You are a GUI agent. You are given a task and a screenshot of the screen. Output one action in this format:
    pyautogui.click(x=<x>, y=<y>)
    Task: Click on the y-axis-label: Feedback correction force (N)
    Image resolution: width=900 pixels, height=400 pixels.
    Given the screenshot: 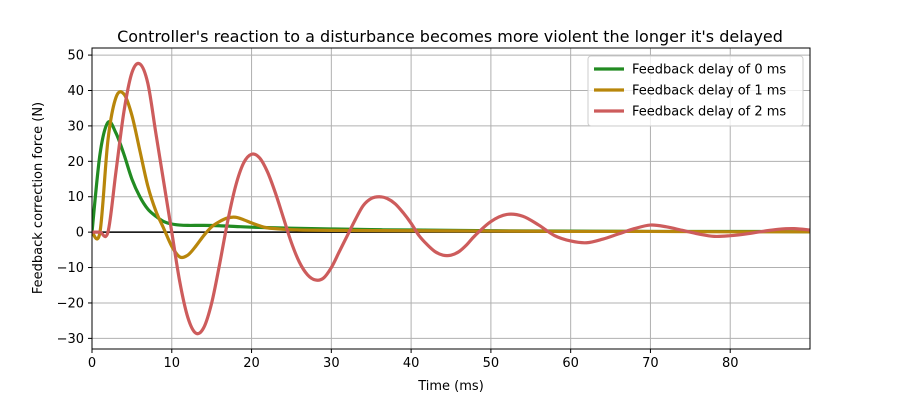 What is the action you would take?
    pyautogui.click(x=38, y=198)
    